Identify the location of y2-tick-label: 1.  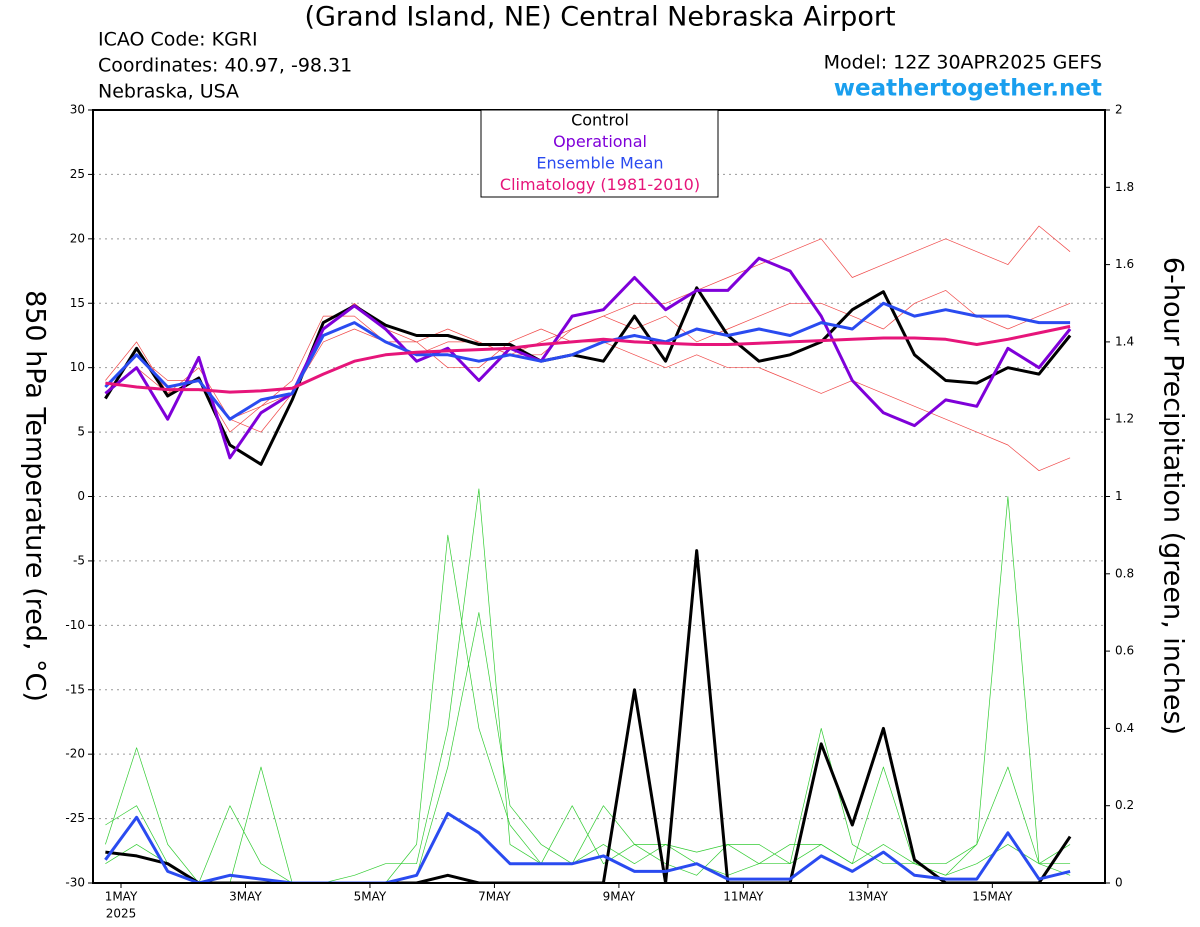
(1119, 496).